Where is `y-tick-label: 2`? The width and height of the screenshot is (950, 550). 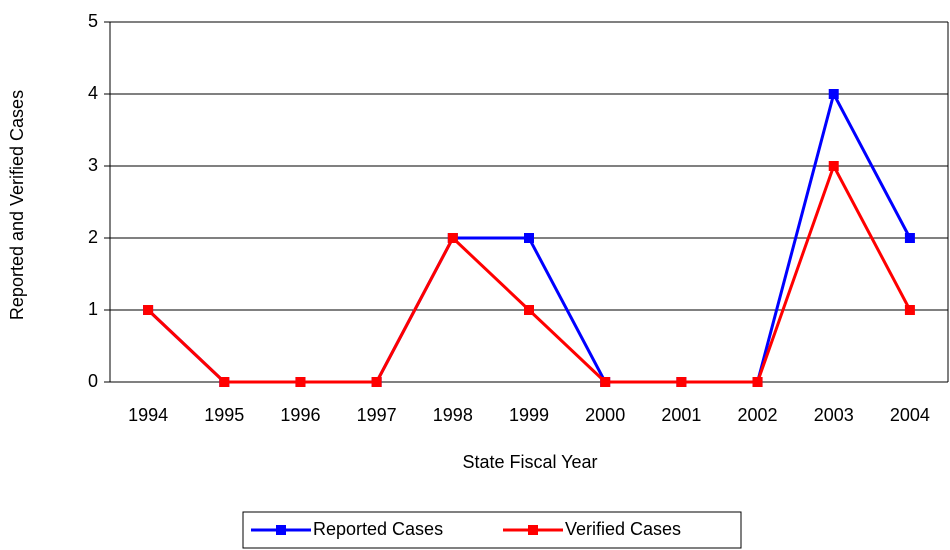 y-tick-label: 2 is located at coordinates (93, 237).